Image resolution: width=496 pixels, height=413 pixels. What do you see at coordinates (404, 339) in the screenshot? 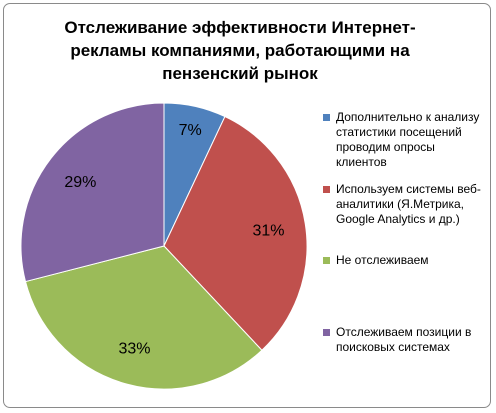
I see `legend-label-search-positions: Отслеживаем позиции в поисковых системах` at bounding box center [404, 339].